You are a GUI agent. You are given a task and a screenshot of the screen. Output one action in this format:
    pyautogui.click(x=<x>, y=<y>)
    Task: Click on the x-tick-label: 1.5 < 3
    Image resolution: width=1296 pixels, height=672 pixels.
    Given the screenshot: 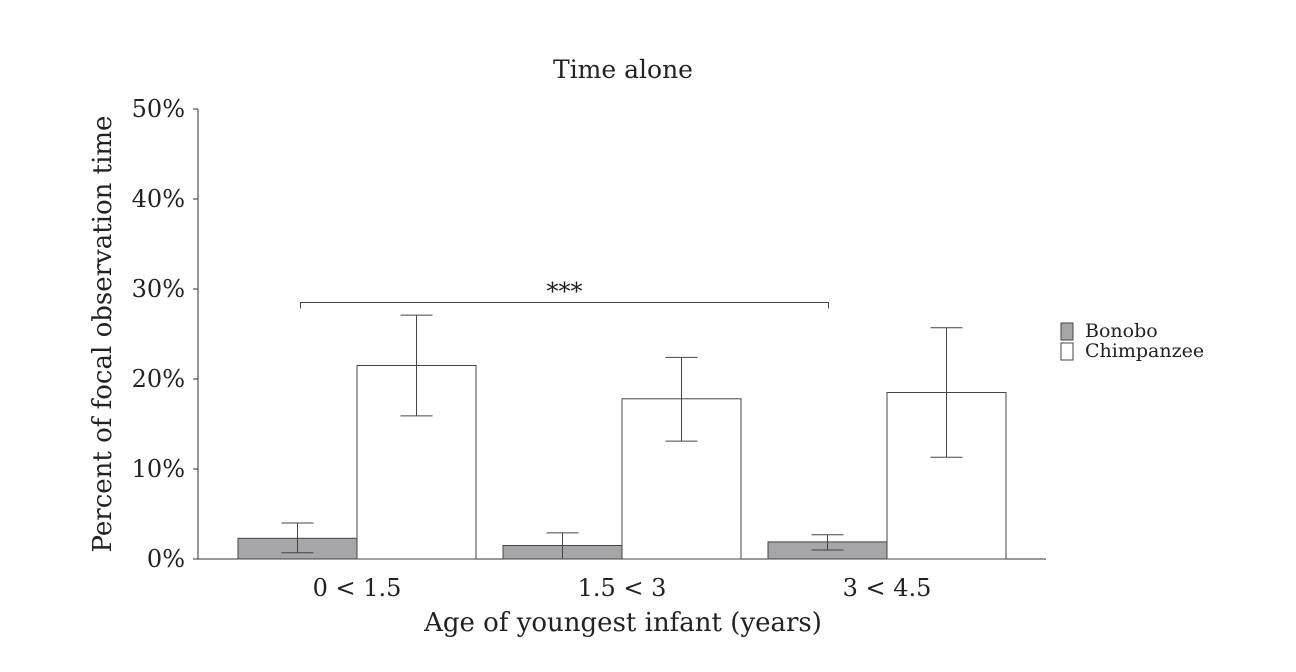 What is the action you would take?
    pyautogui.click(x=622, y=588)
    